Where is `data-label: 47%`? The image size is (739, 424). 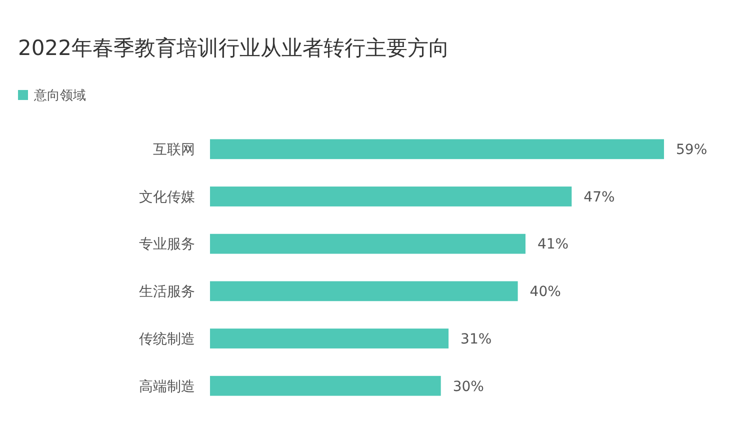
data-label: 47% is located at coordinates (599, 197).